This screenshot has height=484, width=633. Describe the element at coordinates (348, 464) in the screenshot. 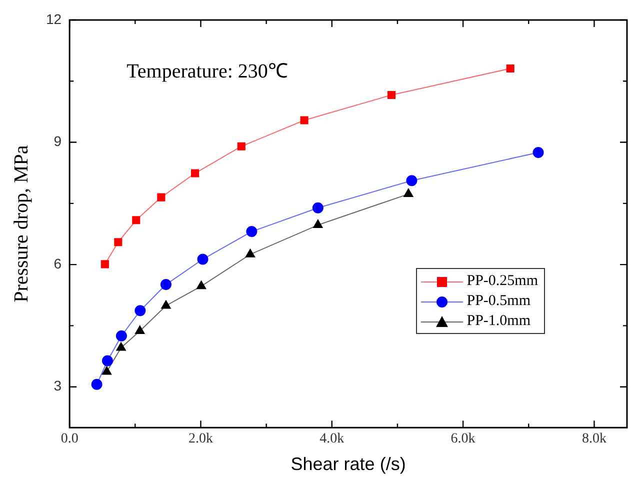

I see `x-axis-title: Shear rate (/s)` at that location.